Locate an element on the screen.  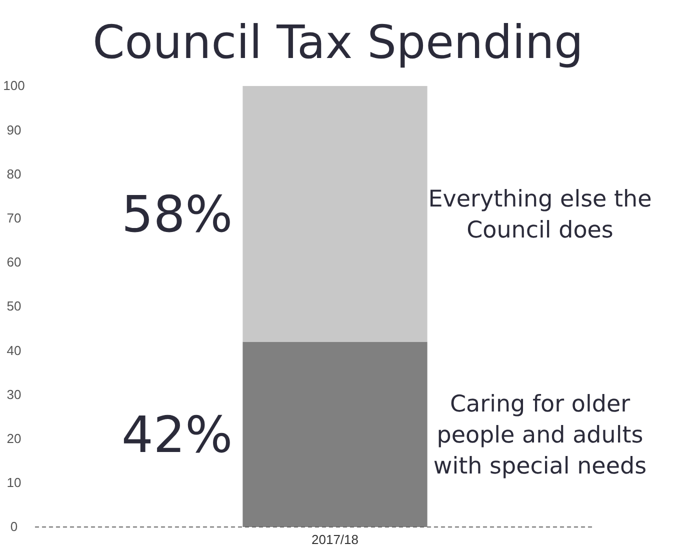
y-tick-label: 50 is located at coordinates (14, 306).